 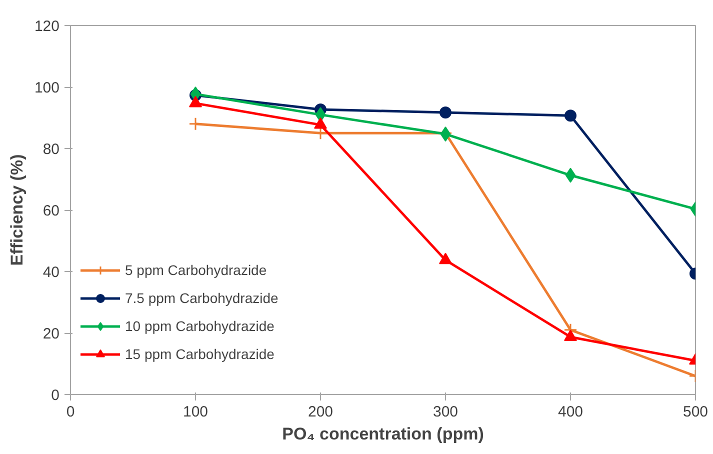 I want to click on x-tick-label: 500, so click(x=695, y=412).